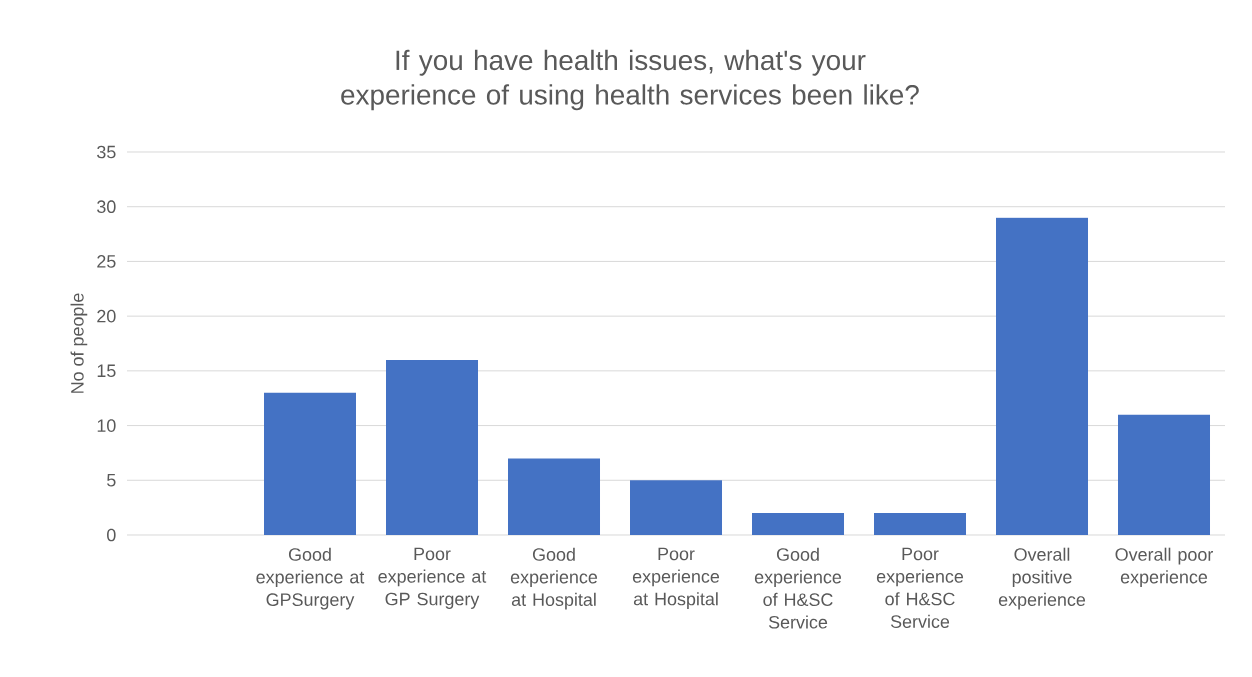  What do you see at coordinates (106, 152) in the screenshot?
I see `y-tick-label: 35` at bounding box center [106, 152].